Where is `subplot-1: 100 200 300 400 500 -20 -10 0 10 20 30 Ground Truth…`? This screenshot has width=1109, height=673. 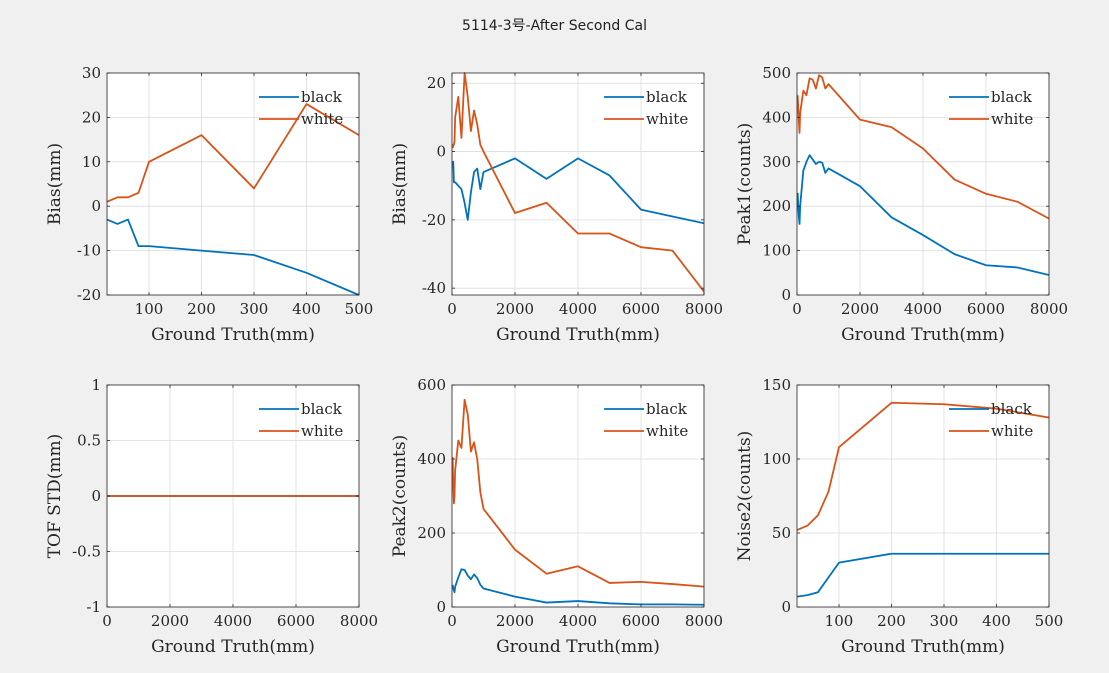 subplot-1: 100 200 300 400 500 -20 -10 0 10 20 30 Ground Truth… is located at coordinates (209, 204).